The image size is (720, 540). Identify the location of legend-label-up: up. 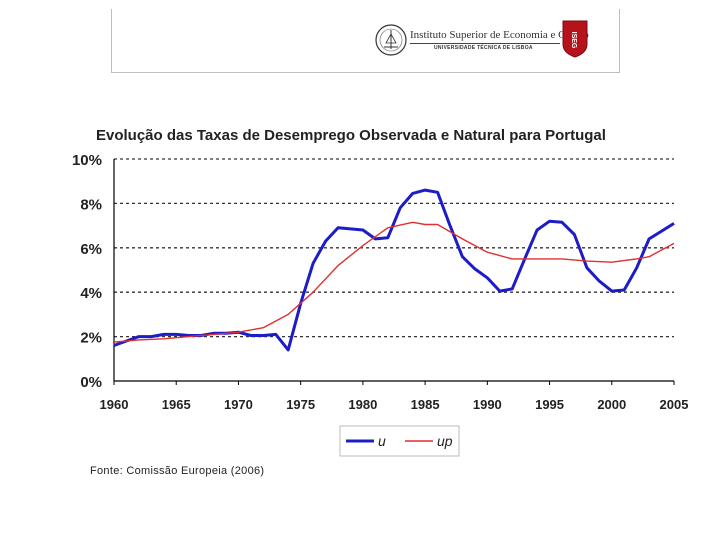
(445, 441).